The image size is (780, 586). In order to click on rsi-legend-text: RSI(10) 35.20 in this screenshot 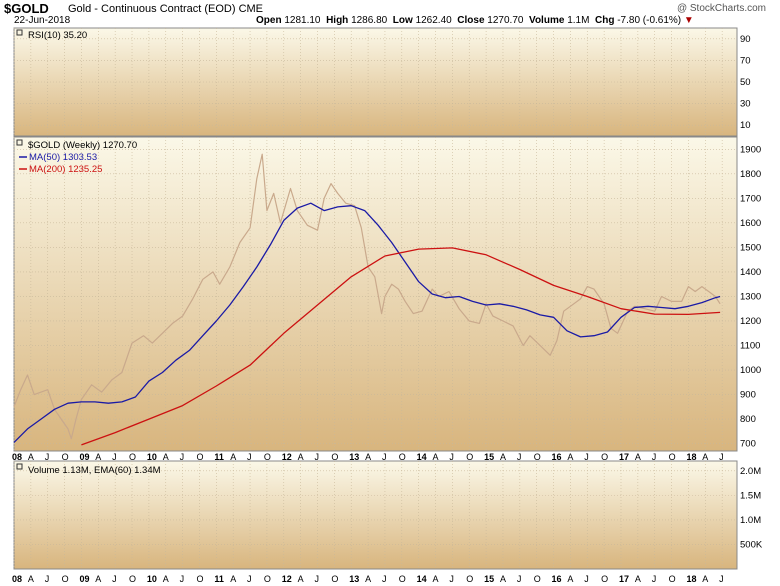, I will do `click(57, 35)`.